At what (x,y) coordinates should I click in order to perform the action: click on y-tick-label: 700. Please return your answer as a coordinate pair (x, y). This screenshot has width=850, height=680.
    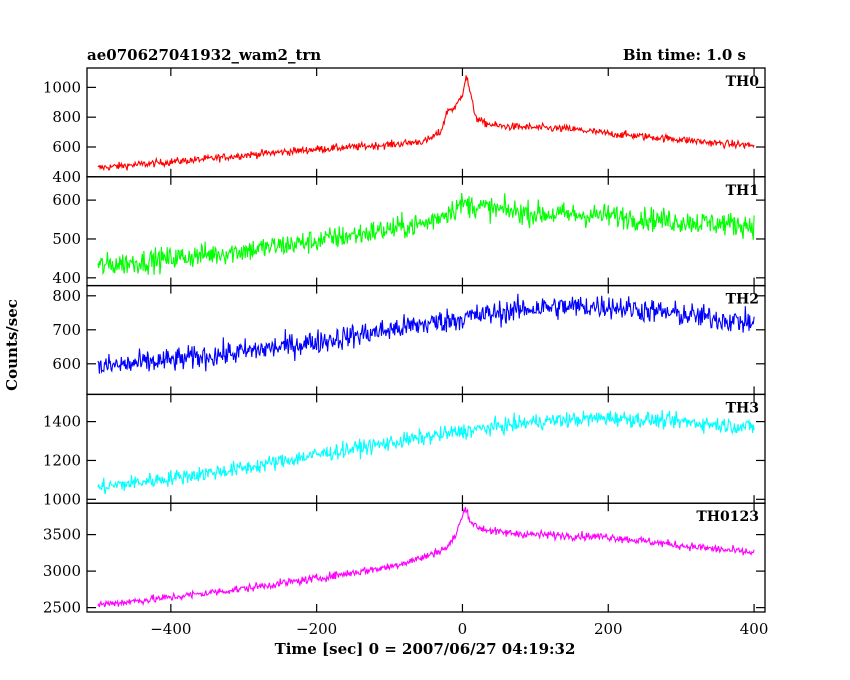
    Looking at the image, I should click on (66, 330).